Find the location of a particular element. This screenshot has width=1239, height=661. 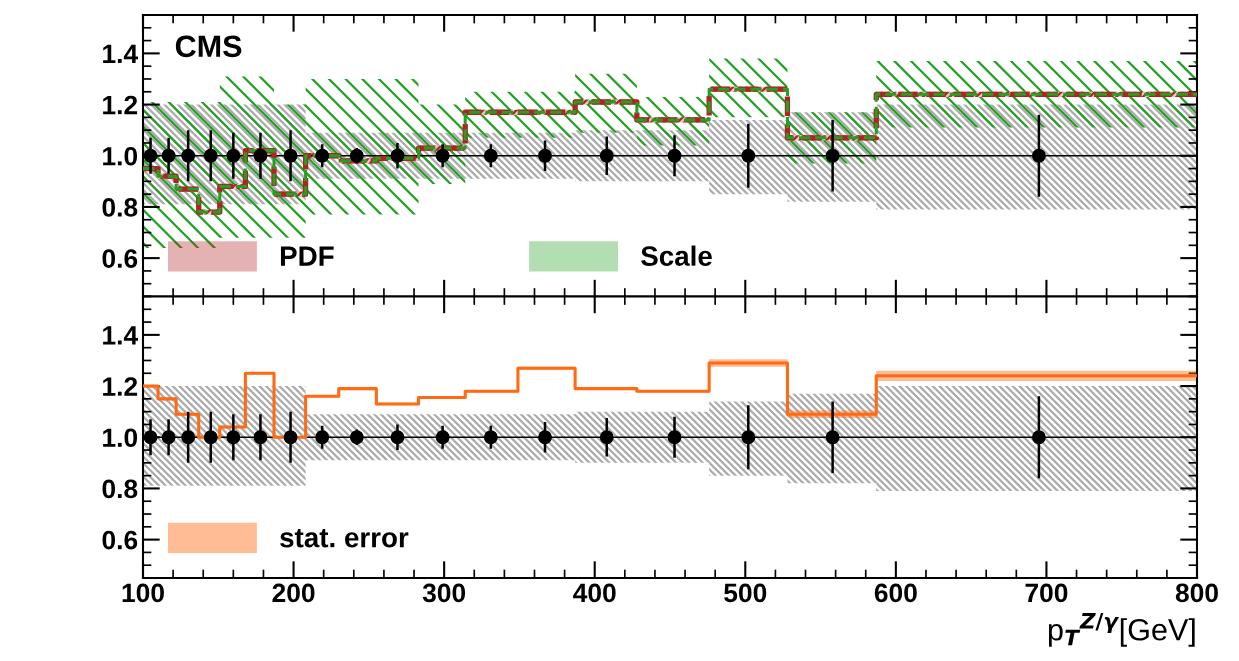

legend-label: stat. error is located at coordinates (344, 538).